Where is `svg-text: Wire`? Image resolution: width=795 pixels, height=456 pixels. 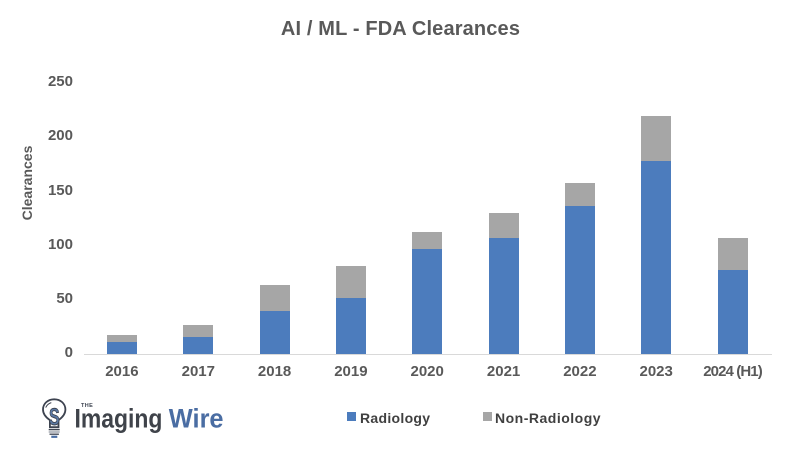
svg-text: Wire is located at coordinates (196, 418).